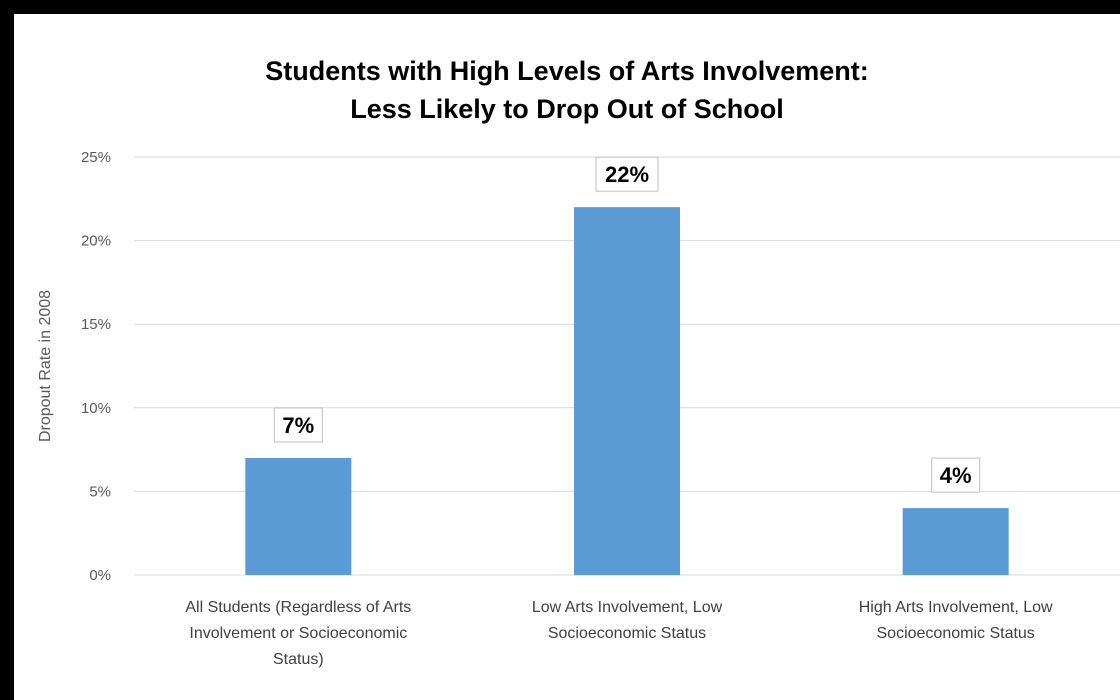 The height and width of the screenshot is (700, 1120). I want to click on y-tick-label: 25%, so click(96, 157).